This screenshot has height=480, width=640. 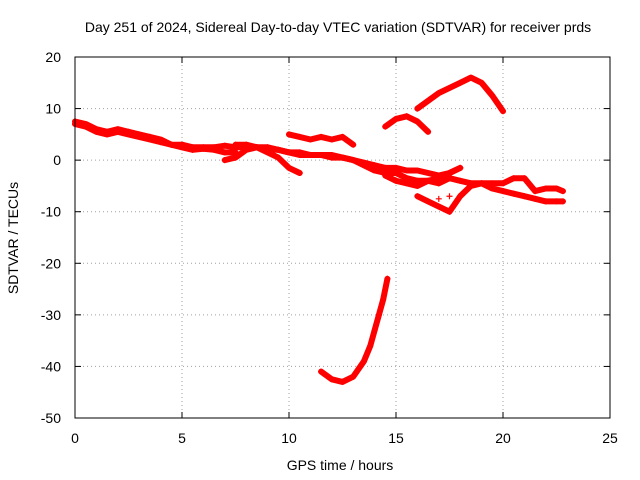 I want to click on y-tick-labels: 20 10 0 -10 -20 -30 -40 -50, so click(x=51, y=237).